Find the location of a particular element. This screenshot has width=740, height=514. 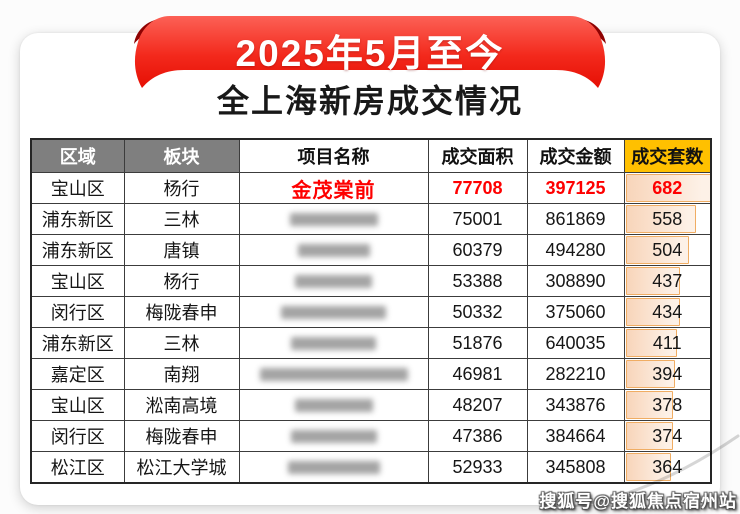

table-row: 闵行区 梅陇春申 50332 375060 434 is located at coordinates (371, 312).